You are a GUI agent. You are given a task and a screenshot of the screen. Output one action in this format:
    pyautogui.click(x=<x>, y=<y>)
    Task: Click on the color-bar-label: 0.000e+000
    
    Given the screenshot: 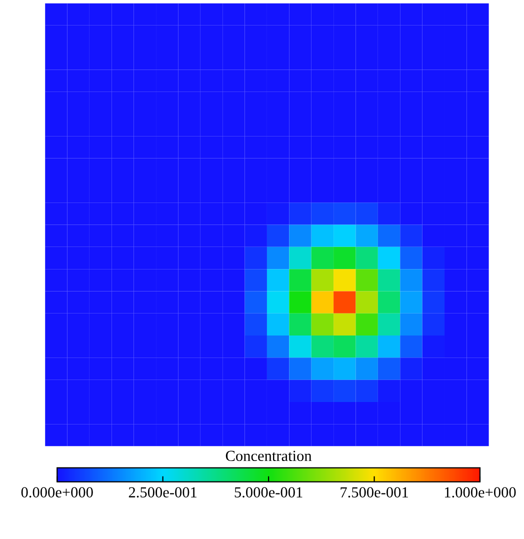 What is the action you would take?
    pyautogui.click(x=57, y=492)
    